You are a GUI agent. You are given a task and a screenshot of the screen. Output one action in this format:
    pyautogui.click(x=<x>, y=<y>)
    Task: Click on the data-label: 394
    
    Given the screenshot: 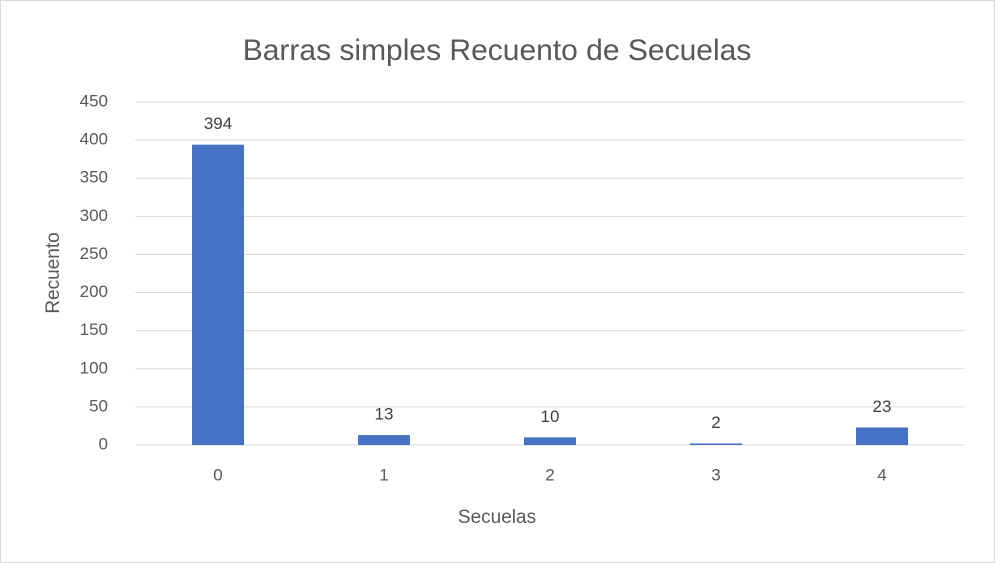 What is the action you would take?
    pyautogui.click(x=218, y=123)
    